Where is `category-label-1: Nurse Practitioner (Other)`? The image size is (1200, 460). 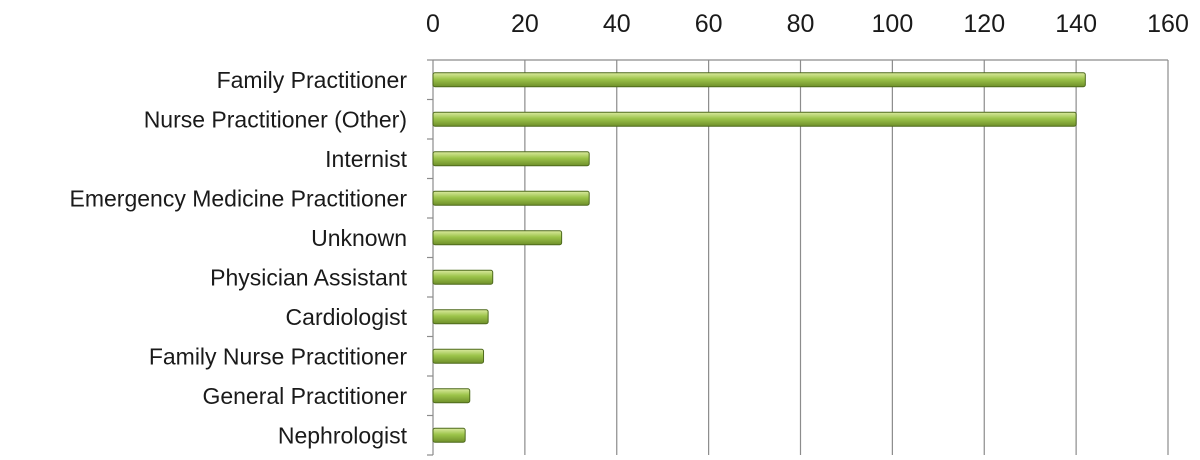 category-label-1: Nurse Practitioner (Other) is located at coordinates (275, 119).